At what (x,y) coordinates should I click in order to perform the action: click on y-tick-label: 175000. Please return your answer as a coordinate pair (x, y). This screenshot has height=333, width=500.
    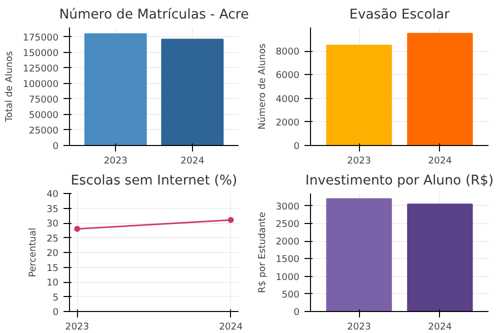
    Looking at the image, I should click on (40, 38).